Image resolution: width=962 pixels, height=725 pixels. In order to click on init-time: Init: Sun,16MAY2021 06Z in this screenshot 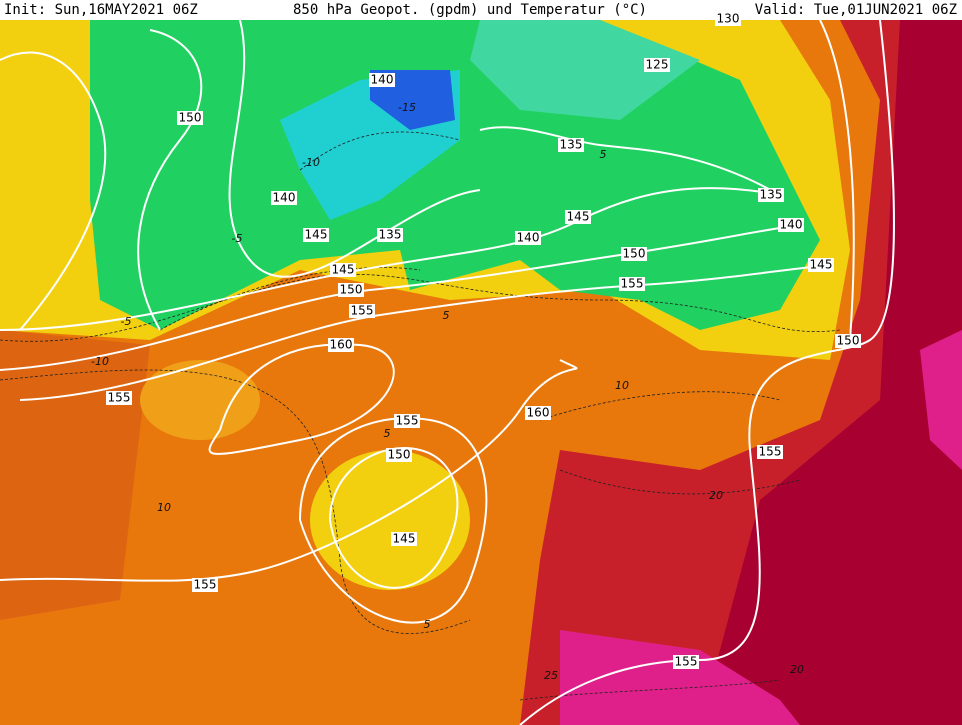, I will do `click(101, 10)`.